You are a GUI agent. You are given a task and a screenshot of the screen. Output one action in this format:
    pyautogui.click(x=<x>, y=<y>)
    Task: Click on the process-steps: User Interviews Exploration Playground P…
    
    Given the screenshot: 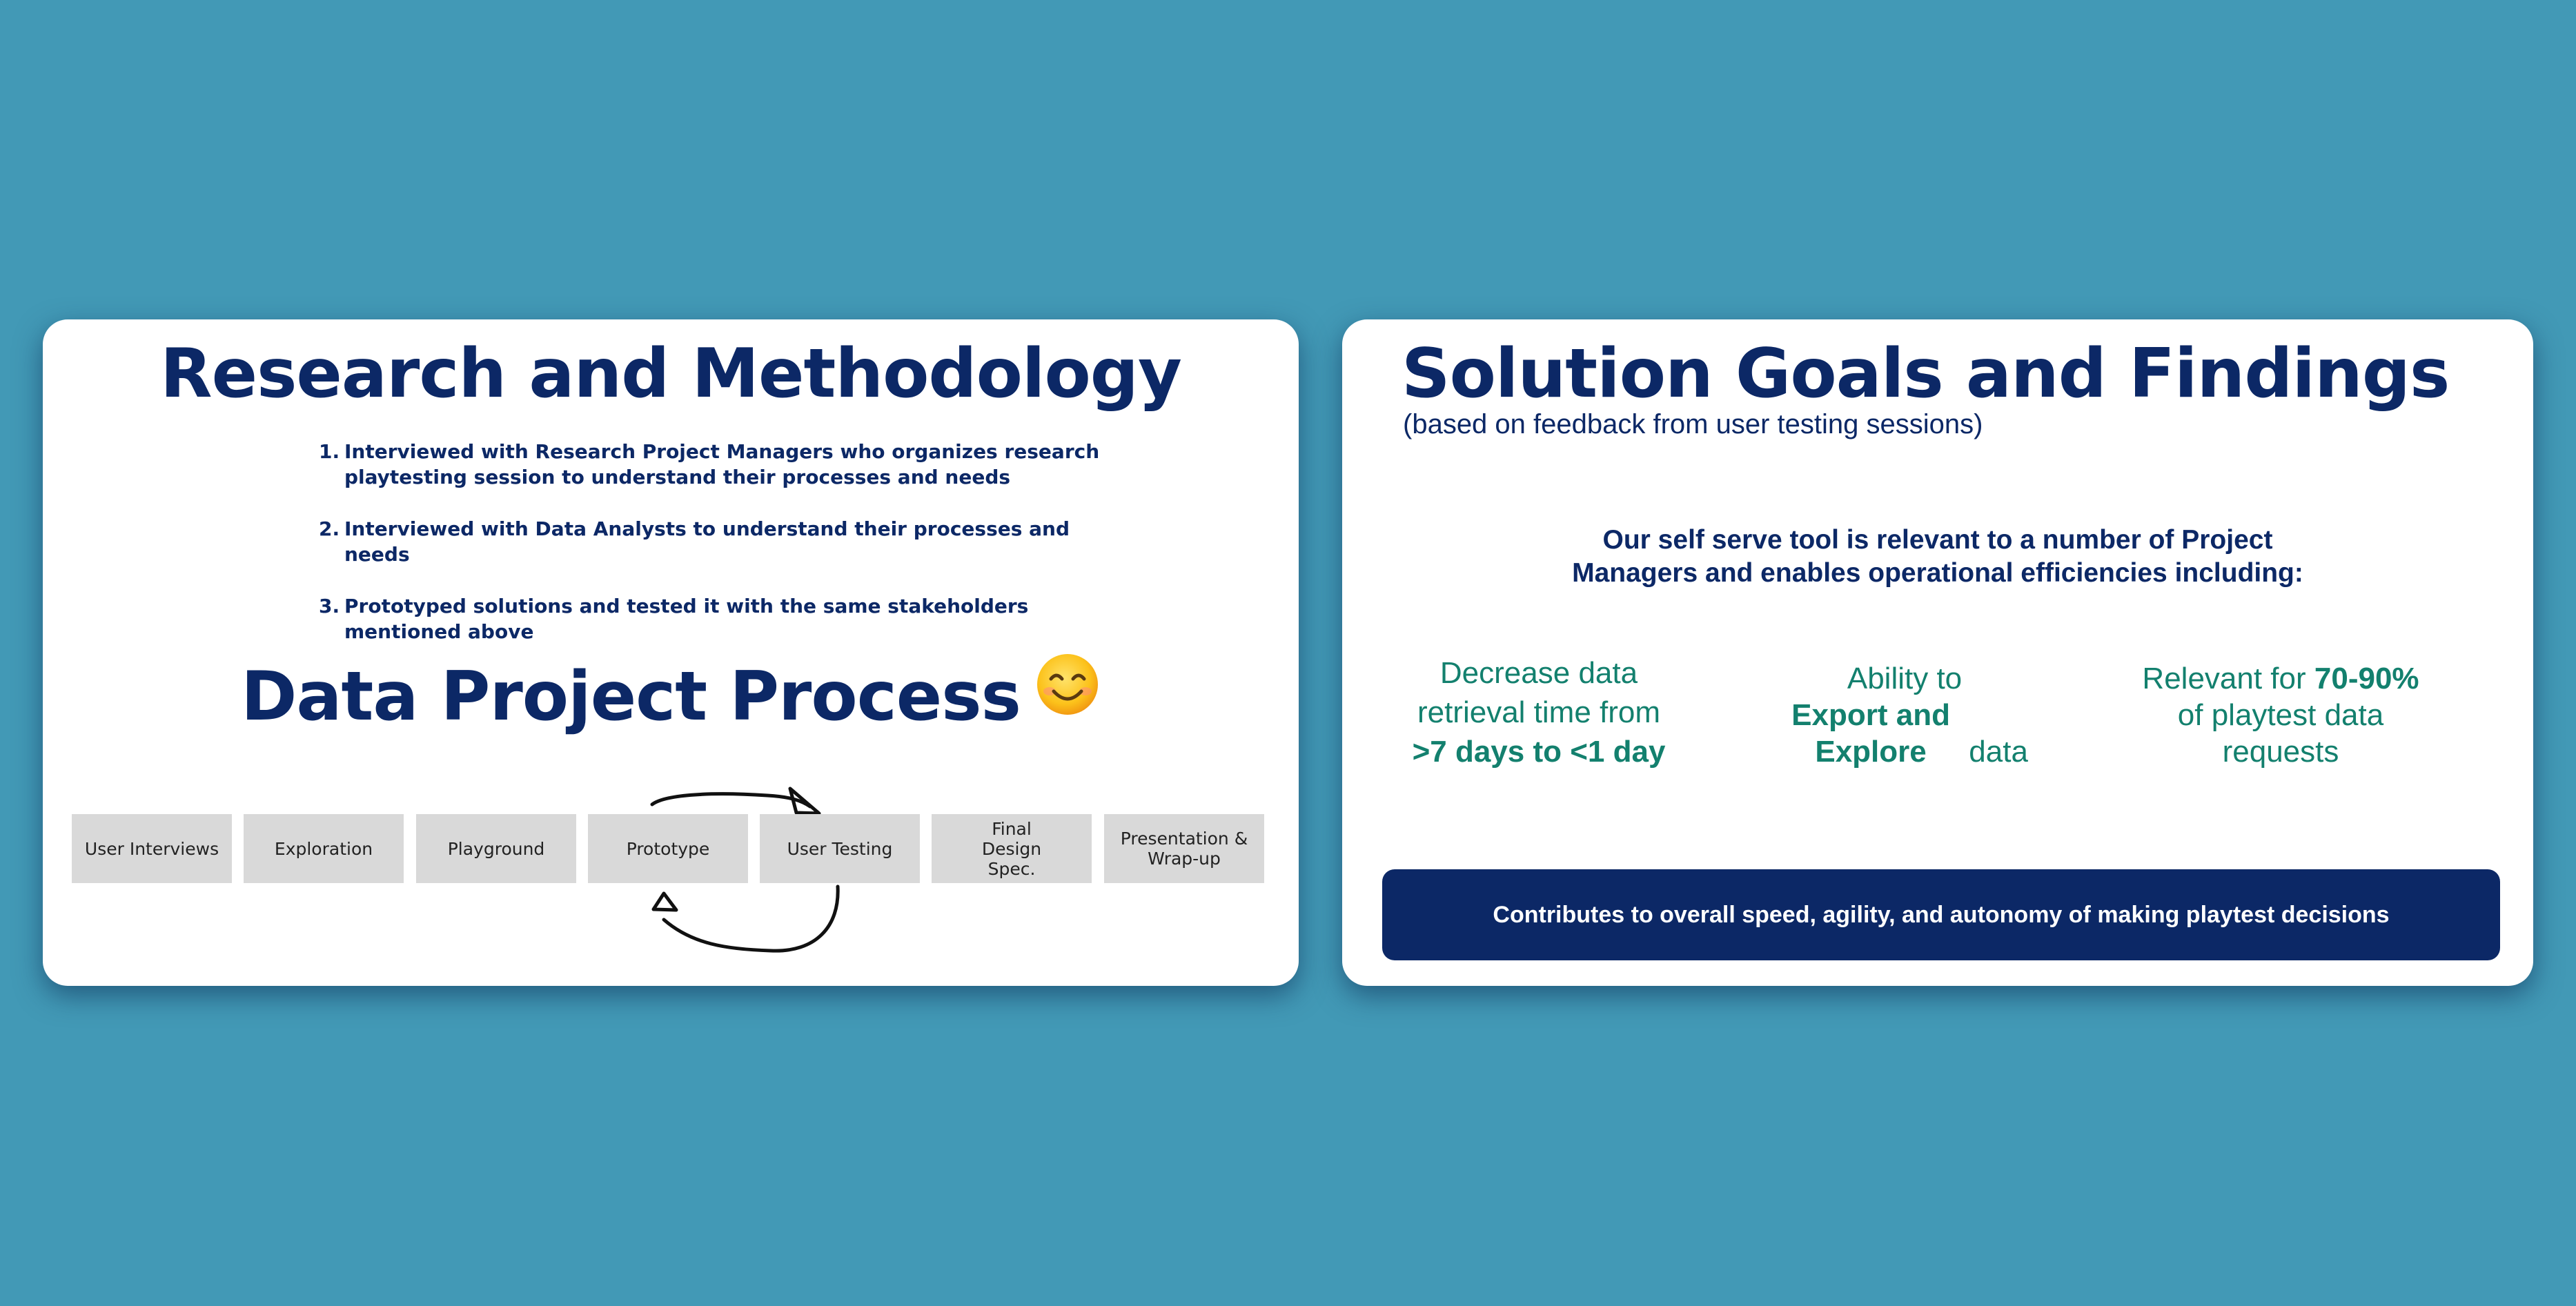 What is the action you would take?
    pyautogui.click(x=672, y=848)
    